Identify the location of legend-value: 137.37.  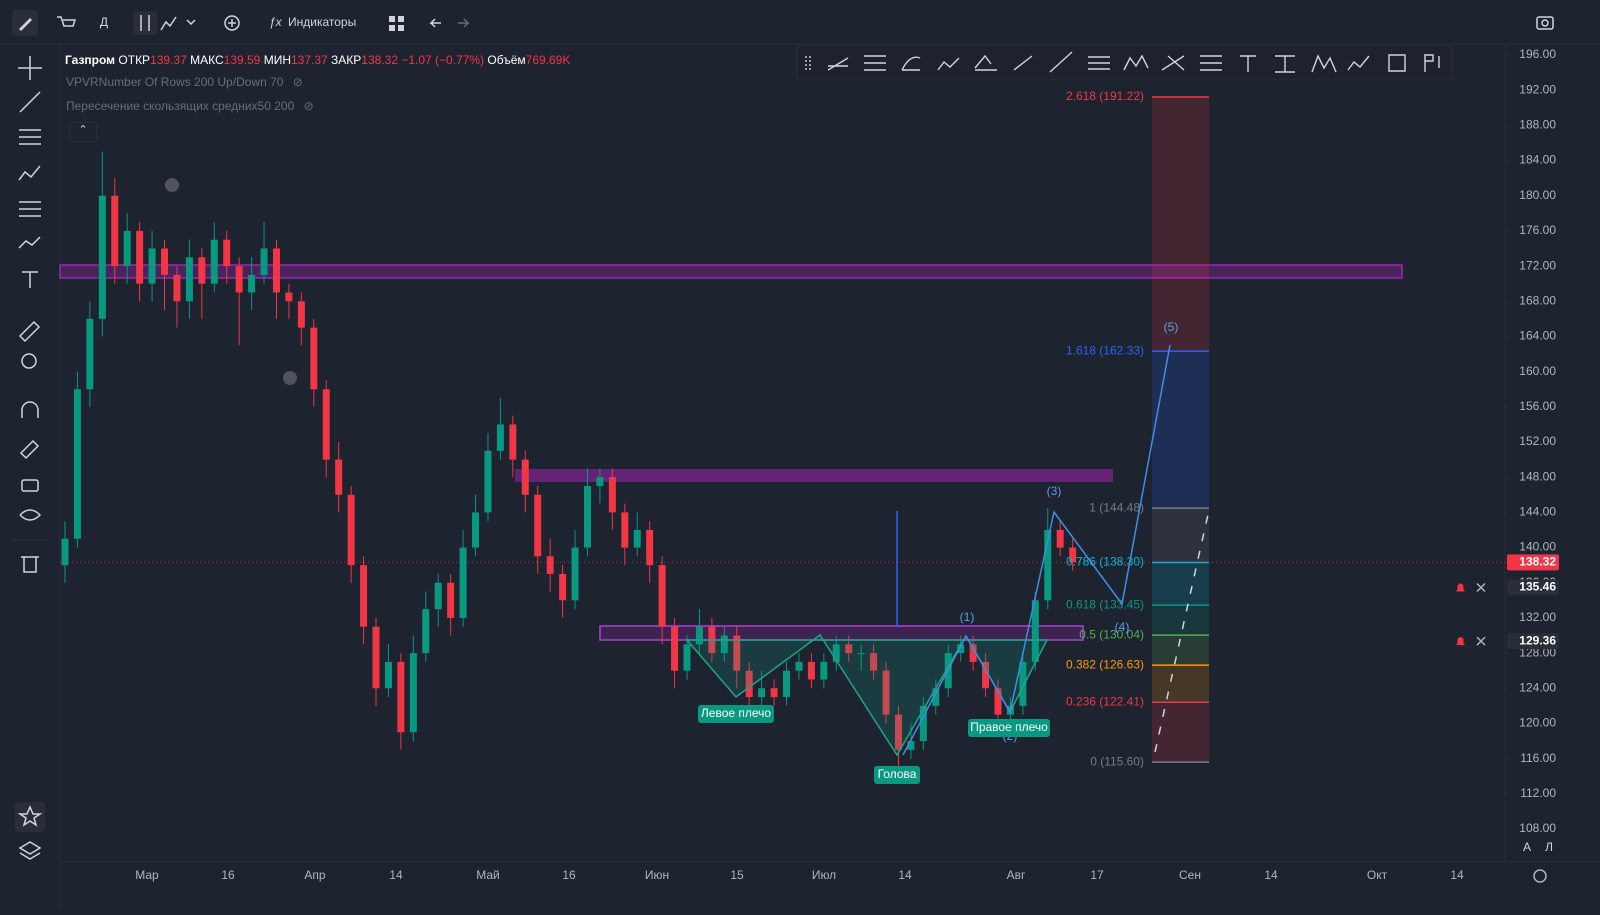
(309, 60).